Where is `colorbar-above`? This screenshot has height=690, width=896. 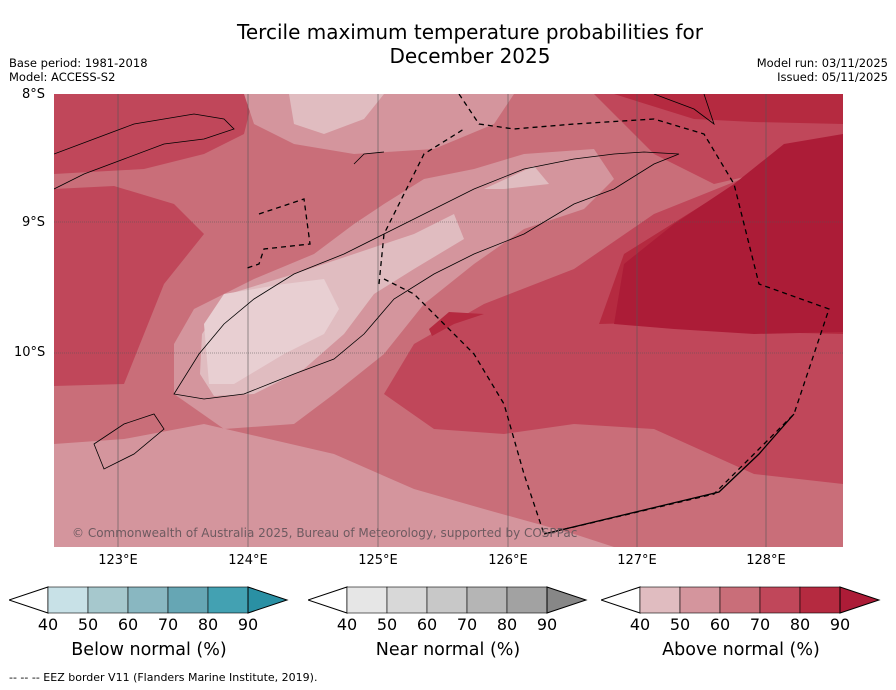 colorbar-above is located at coordinates (741, 600).